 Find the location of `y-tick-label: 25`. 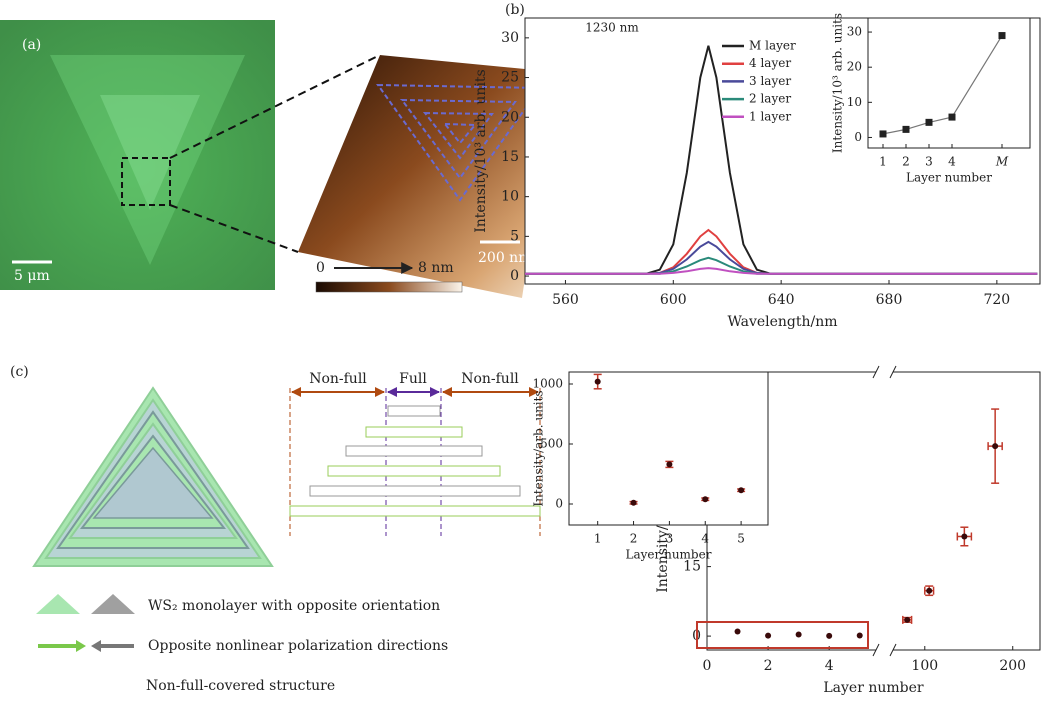

y-tick-label: 25 is located at coordinates (510, 78).